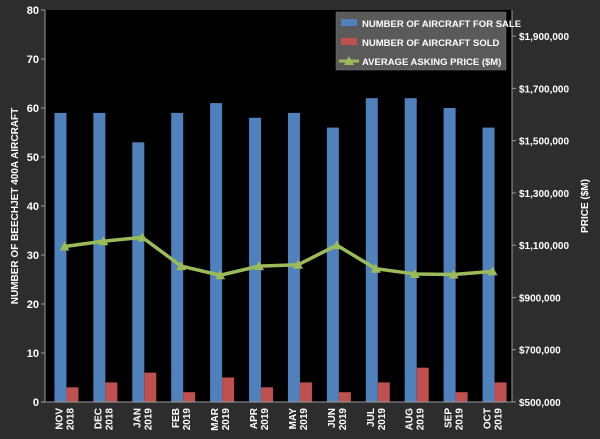 This screenshot has height=439, width=600. What do you see at coordinates (254, 418) in the screenshot?
I see `x-tick-month: APR` at bounding box center [254, 418].